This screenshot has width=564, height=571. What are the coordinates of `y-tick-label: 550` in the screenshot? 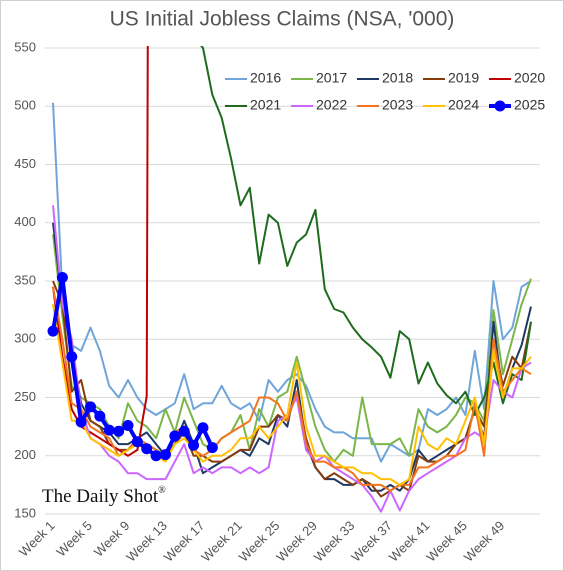 It's located at (25, 46).